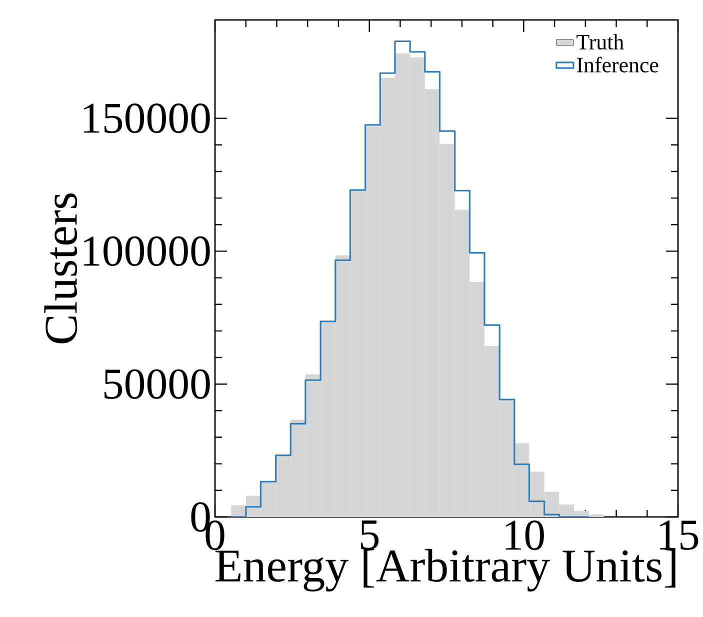 Image resolution: width=703 pixels, height=617 pixels. What do you see at coordinates (679, 535) in the screenshot?
I see `x-tick-label: 15` at bounding box center [679, 535].